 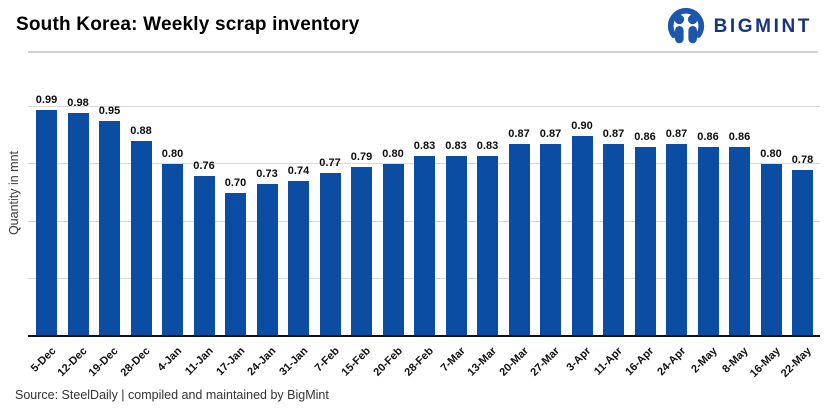 I want to click on bar-value-label: 0.74, so click(x=298, y=171).